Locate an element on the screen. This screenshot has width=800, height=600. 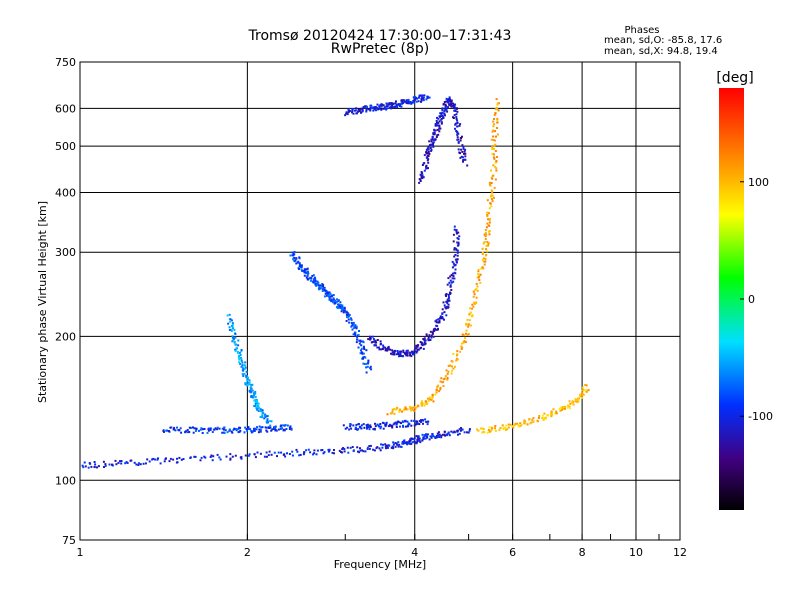
colorbar is located at coordinates (731, 299).